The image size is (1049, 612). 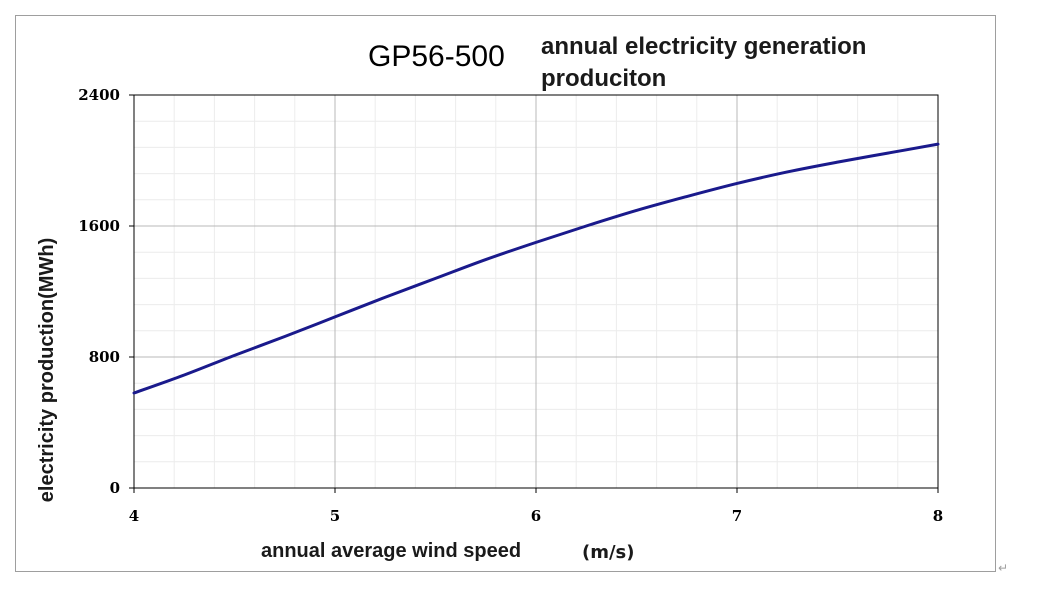 What do you see at coordinates (608, 552) in the screenshot?
I see `x-axis-unit: (m/s)` at bounding box center [608, 552].